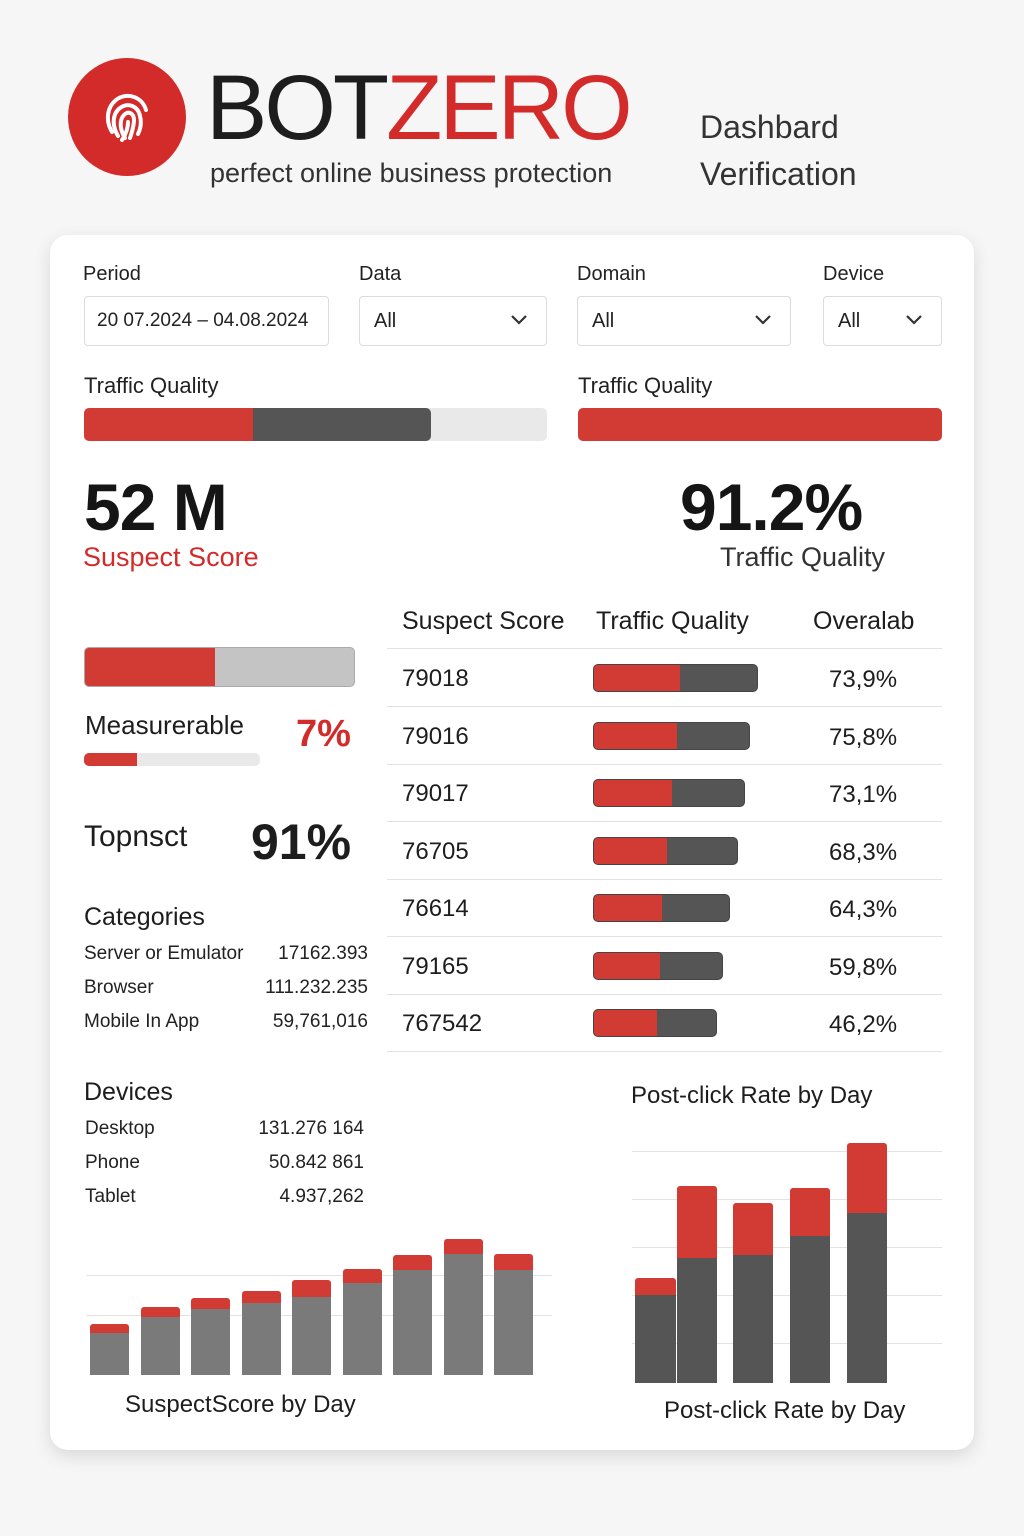 The width and height of the screenshot is (1024, 1536). Describe the element at coordinates (509, 108) in the screenshot. I see `brand-name-part2: ZERO` at that location.